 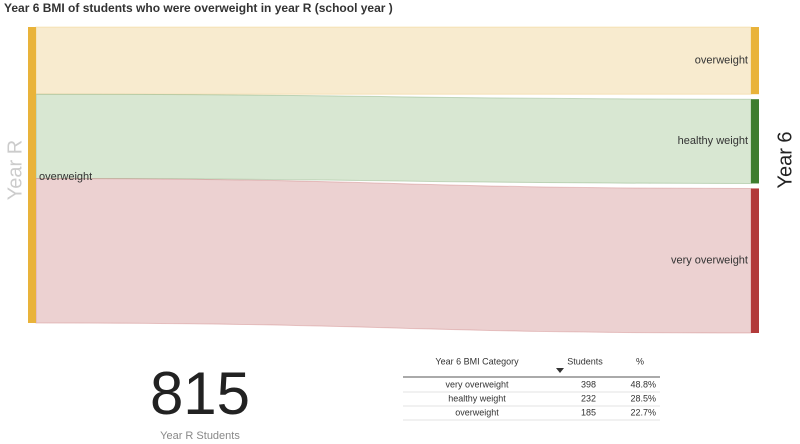 I want to click on table-header: Students, so click(x=585, y=361).